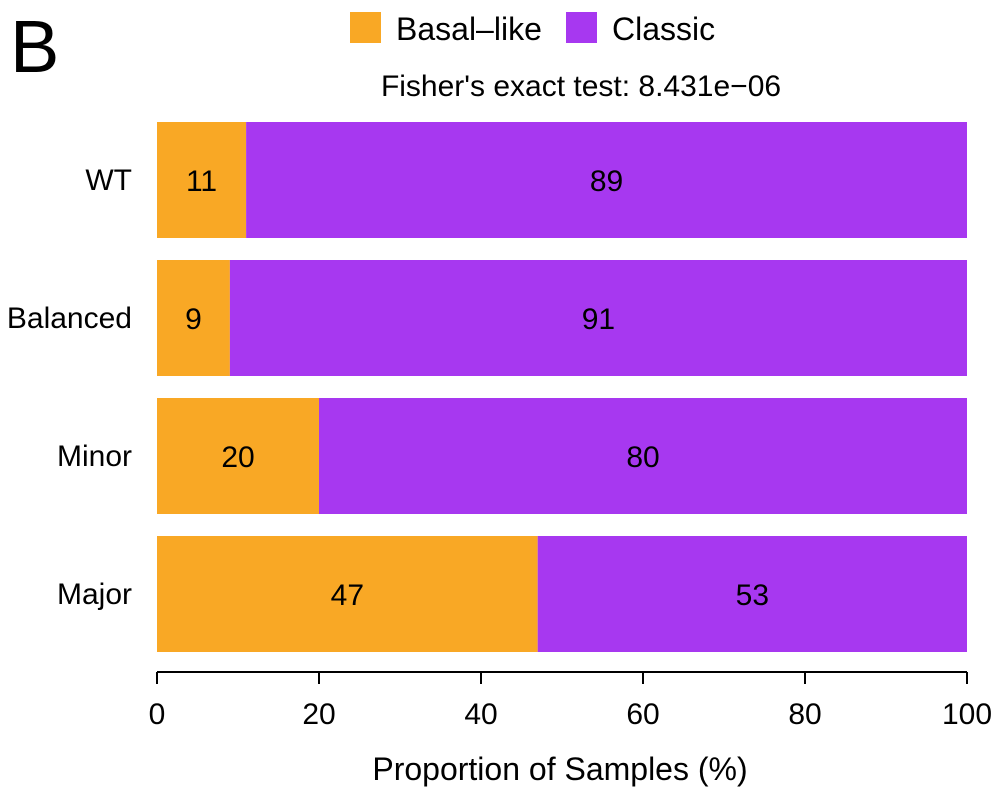 The image size is (996, 804). I want to click on x-tick-label-100: 100, so click(967, 714).